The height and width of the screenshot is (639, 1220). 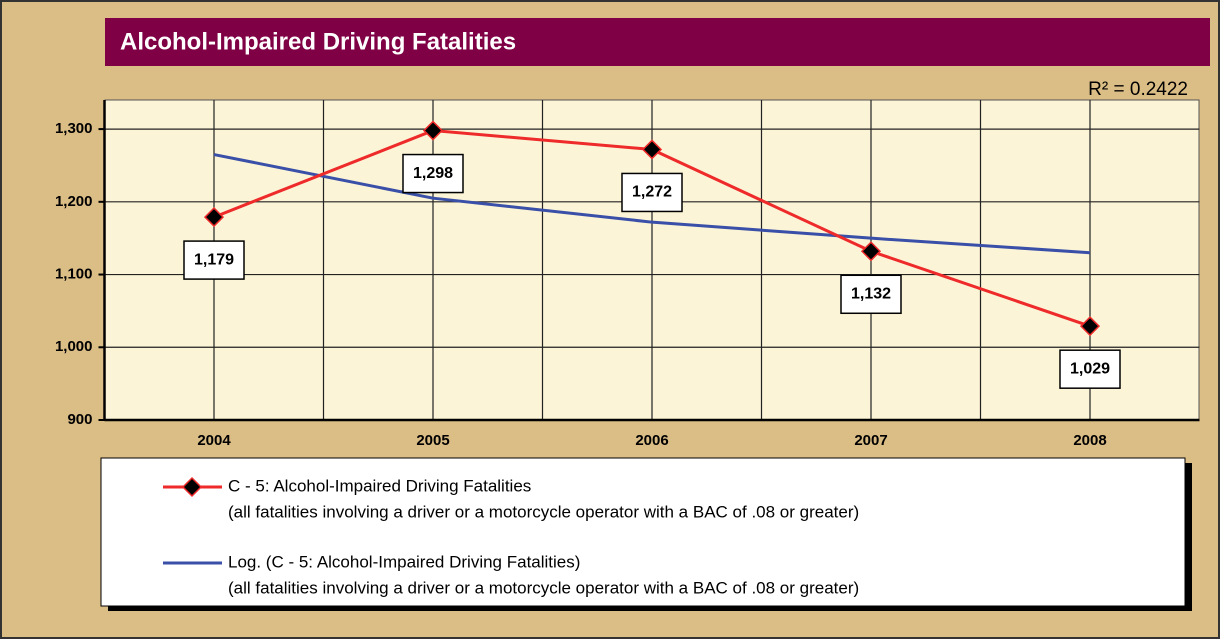 I want to click on y-tick-label: 1,200, so click(x=74, y=201).